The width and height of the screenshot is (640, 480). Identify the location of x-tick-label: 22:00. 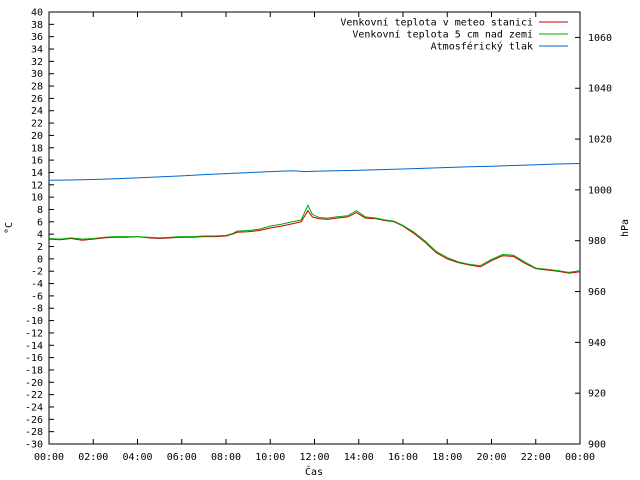
(536, 457).